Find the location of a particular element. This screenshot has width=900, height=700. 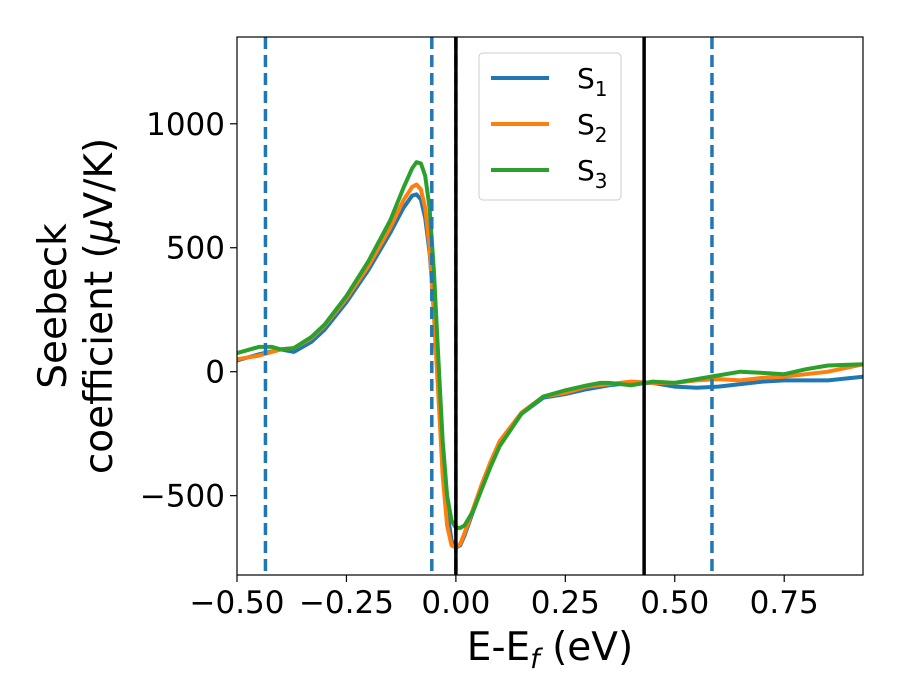

y-axis-label-mu: μ is located at coordinates (99, 231).